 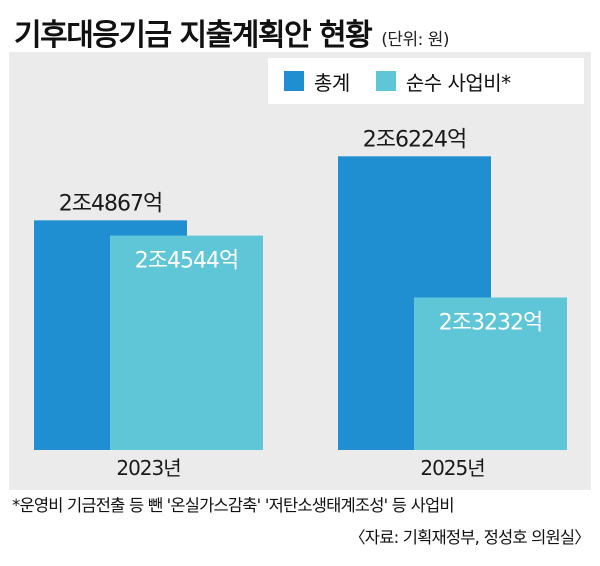 What do you see at coordinates (490, 373) in the screenshot?
I see `bar-2025년-series-1` at bounding box center [490, 373].